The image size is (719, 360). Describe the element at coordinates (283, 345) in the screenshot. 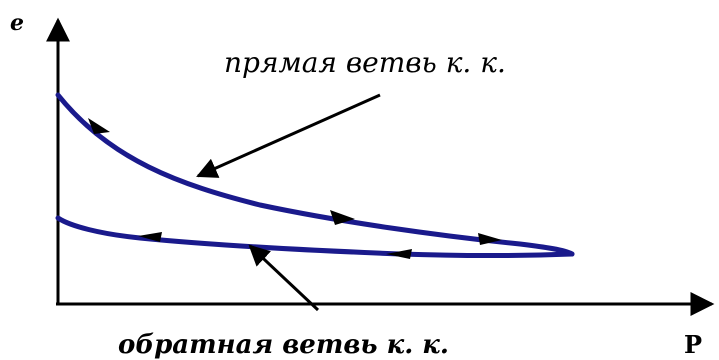

I see `reverse-branch-label: обратная ветвь к. к.` at that location.